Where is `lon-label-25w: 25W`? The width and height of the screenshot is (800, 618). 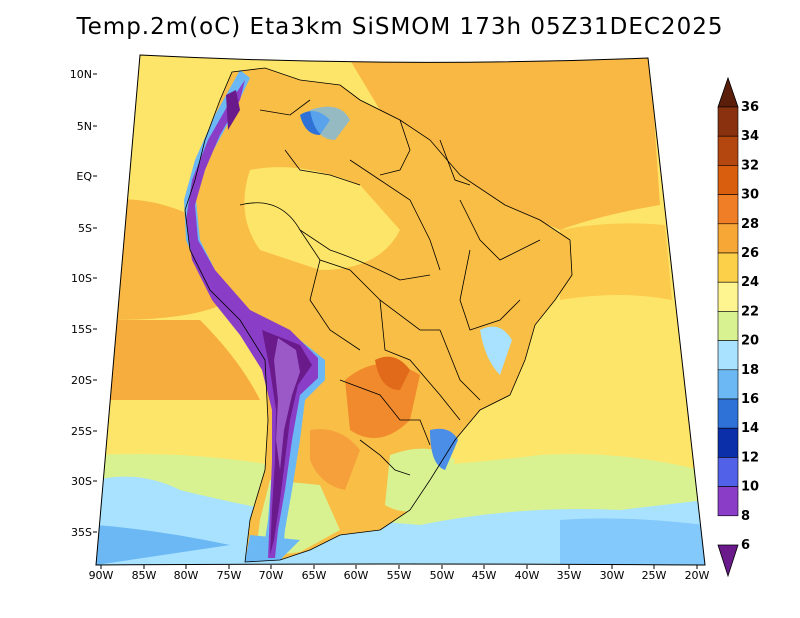 lon-label-25w: 25W is located at coordinates (654, 575).